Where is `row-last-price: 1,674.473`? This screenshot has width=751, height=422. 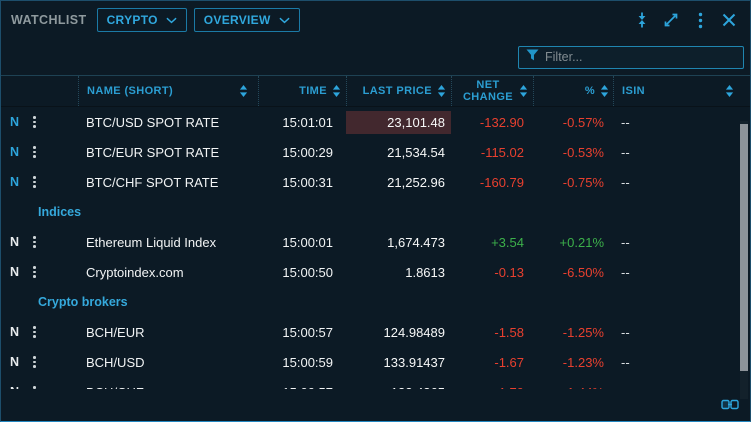 row-last-price: 1,674.473 is located at coordinates (416, 242).